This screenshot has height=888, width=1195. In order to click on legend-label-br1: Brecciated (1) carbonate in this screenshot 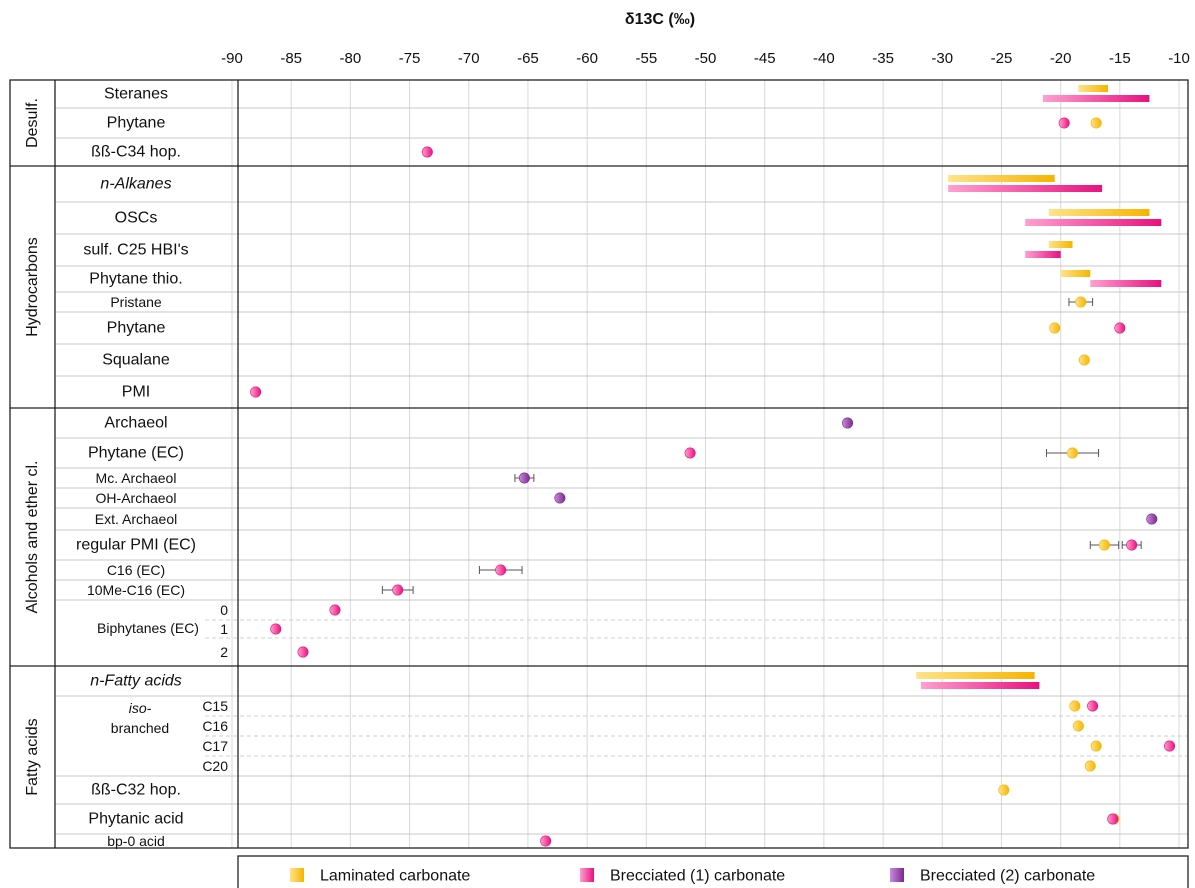, I will do `click(697, 876)`.